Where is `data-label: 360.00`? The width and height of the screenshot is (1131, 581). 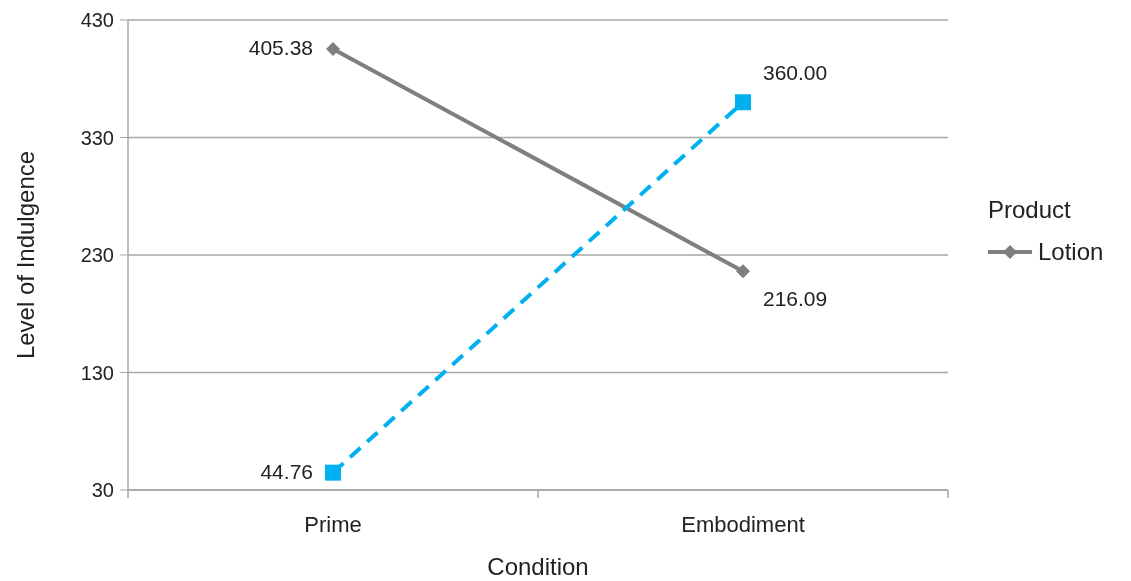 data-label: 360.00 is located at coordinates (795, 73).